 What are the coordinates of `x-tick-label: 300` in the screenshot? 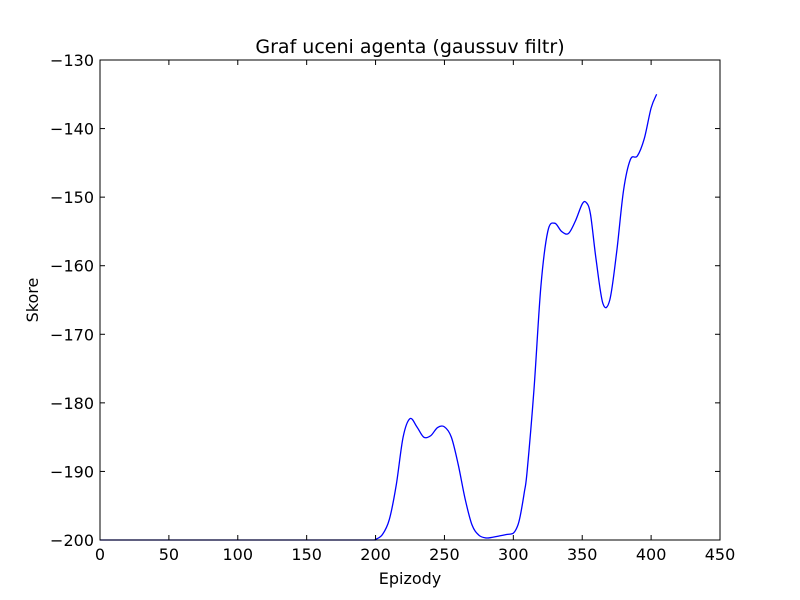 It's located at (513, 554).